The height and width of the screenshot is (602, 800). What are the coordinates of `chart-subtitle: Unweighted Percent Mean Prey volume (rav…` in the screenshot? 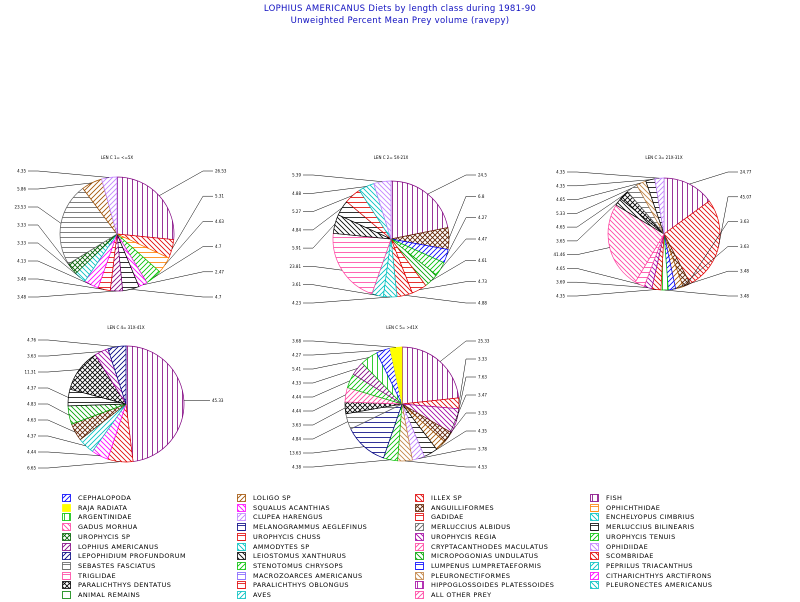 It's located at (400, 21).